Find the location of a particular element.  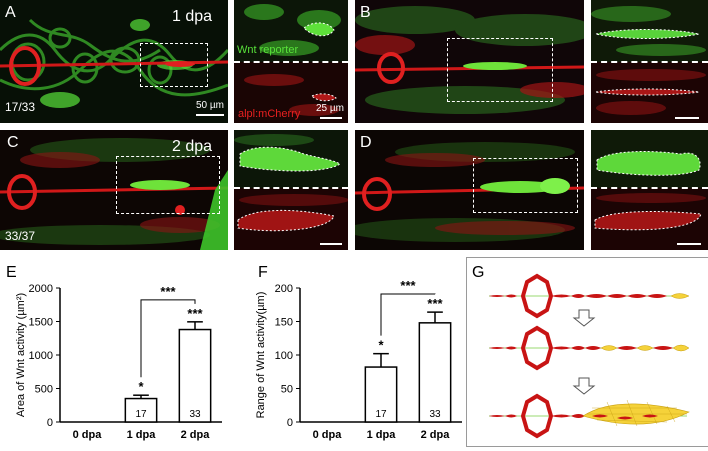

panel-a-micrograph is located at coordinates (114, 61).